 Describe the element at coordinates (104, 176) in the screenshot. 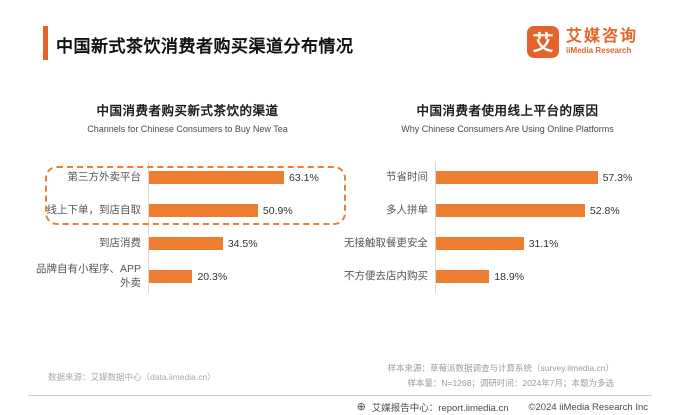

I see `bar-category-label: 第三方外卖平台` at that location.